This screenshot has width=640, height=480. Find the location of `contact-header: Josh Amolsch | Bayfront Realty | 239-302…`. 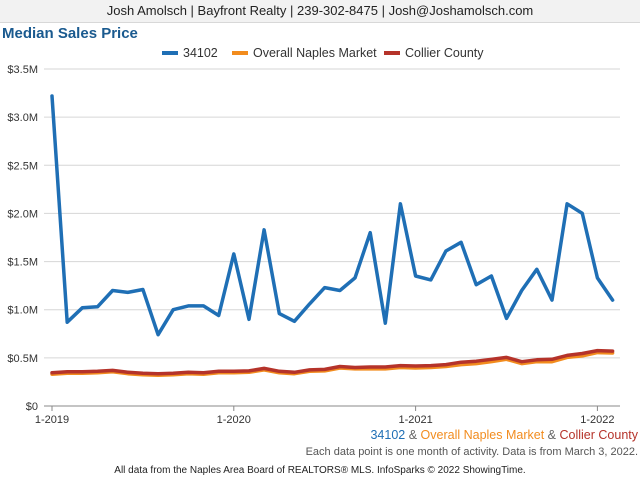

contact-header: Josh Amolsch | Bayfront Realty | 239-302… is located at coordinates (320, 11).